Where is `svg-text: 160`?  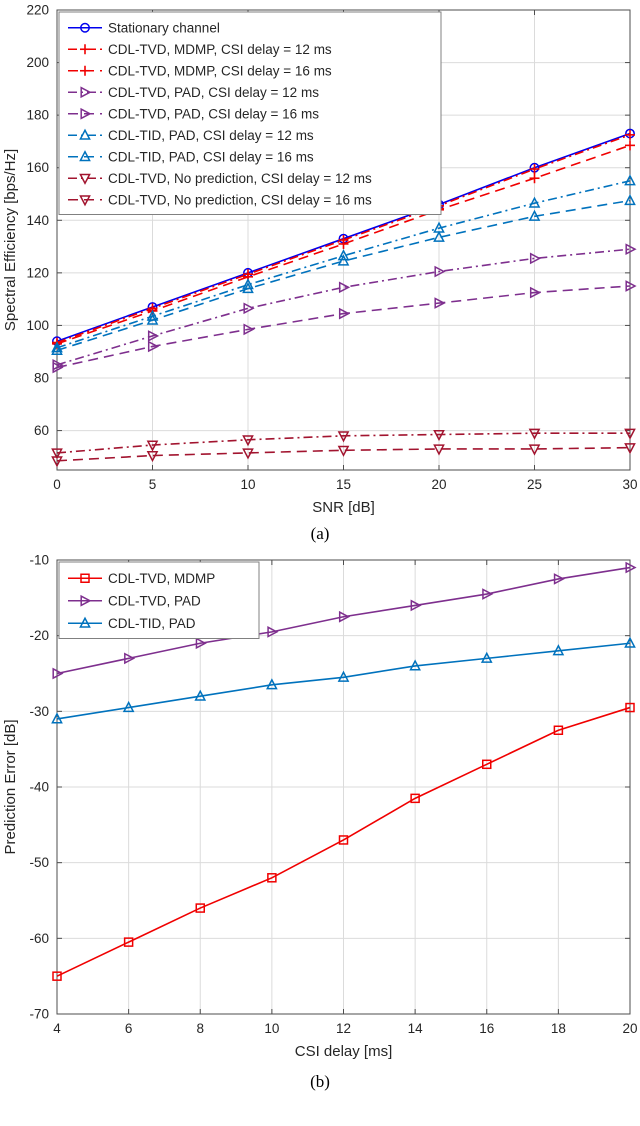
svg-text: 160 is located at coordinates (37, 167).